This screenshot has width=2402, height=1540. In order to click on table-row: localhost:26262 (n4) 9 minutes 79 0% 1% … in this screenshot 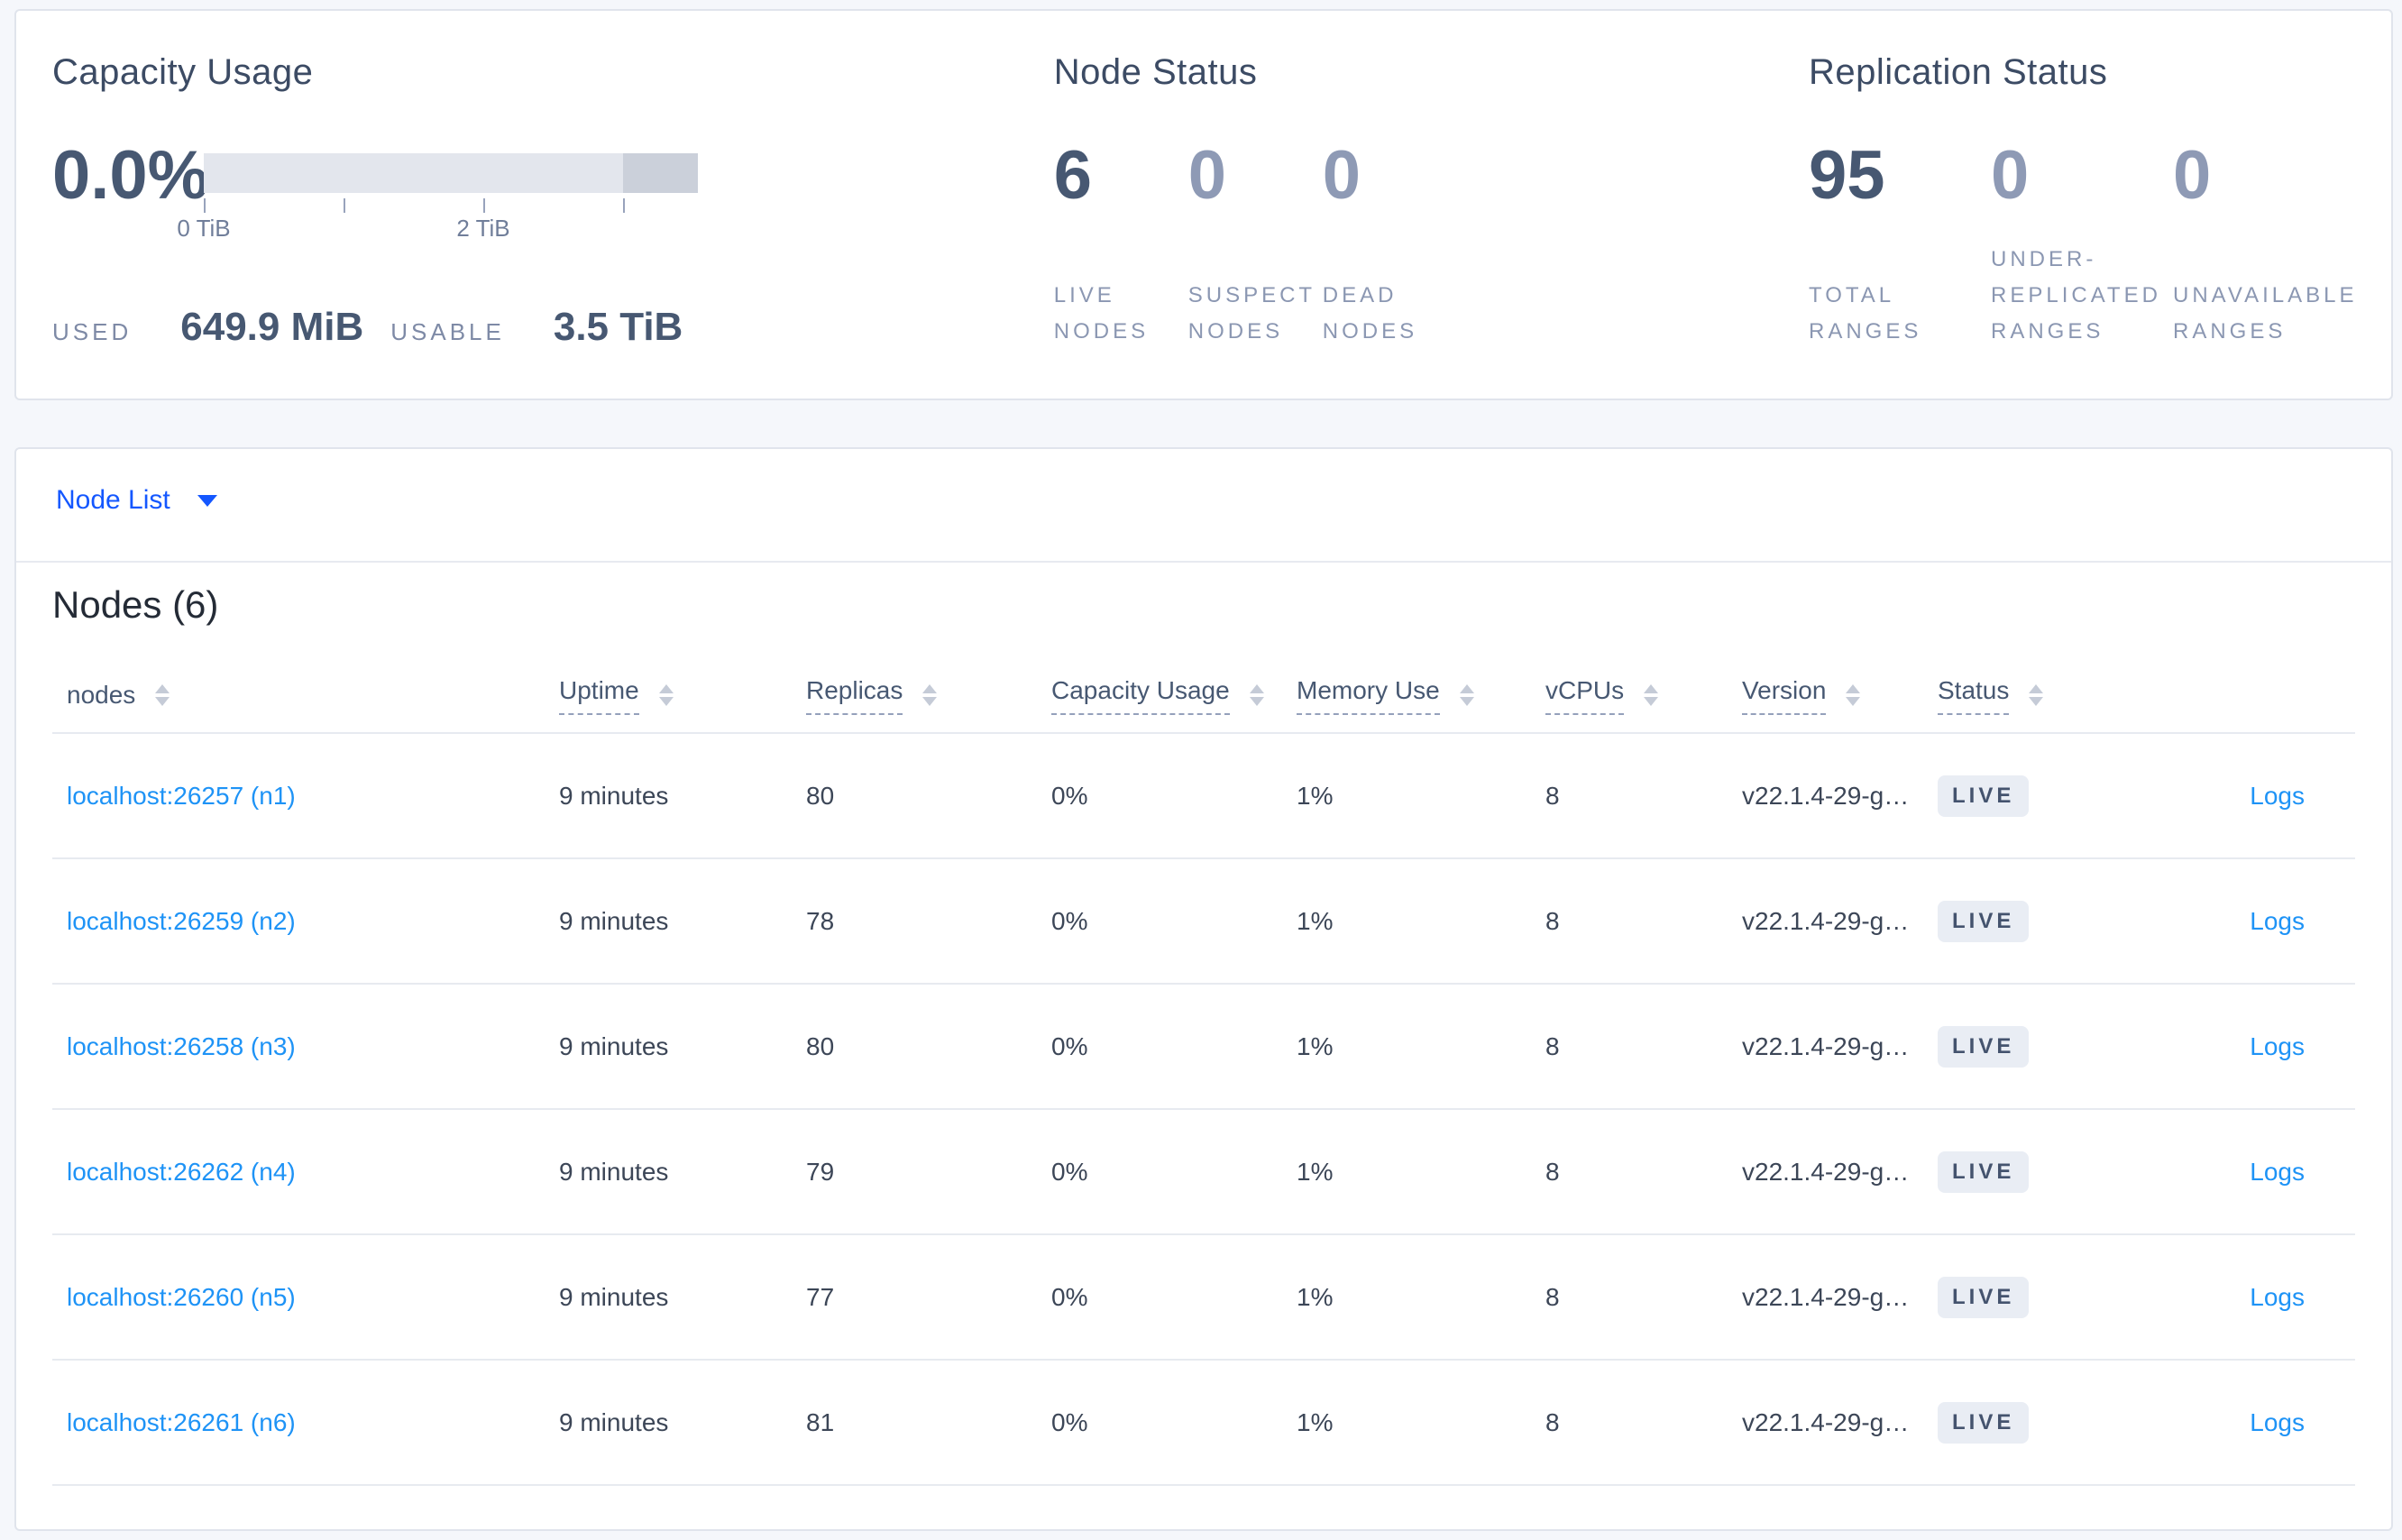, I will do `click(1203, 1172)`.